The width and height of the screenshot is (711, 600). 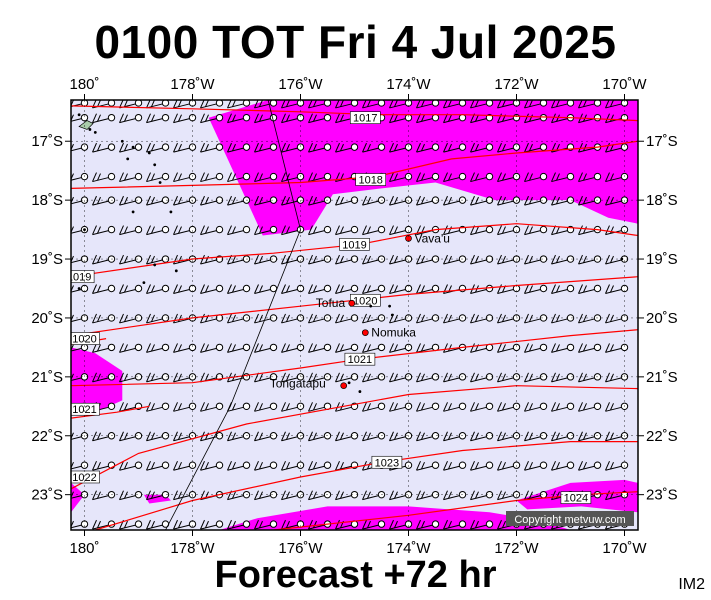 I want to click on isobar-label: 1023, so click(x=387, y=462).